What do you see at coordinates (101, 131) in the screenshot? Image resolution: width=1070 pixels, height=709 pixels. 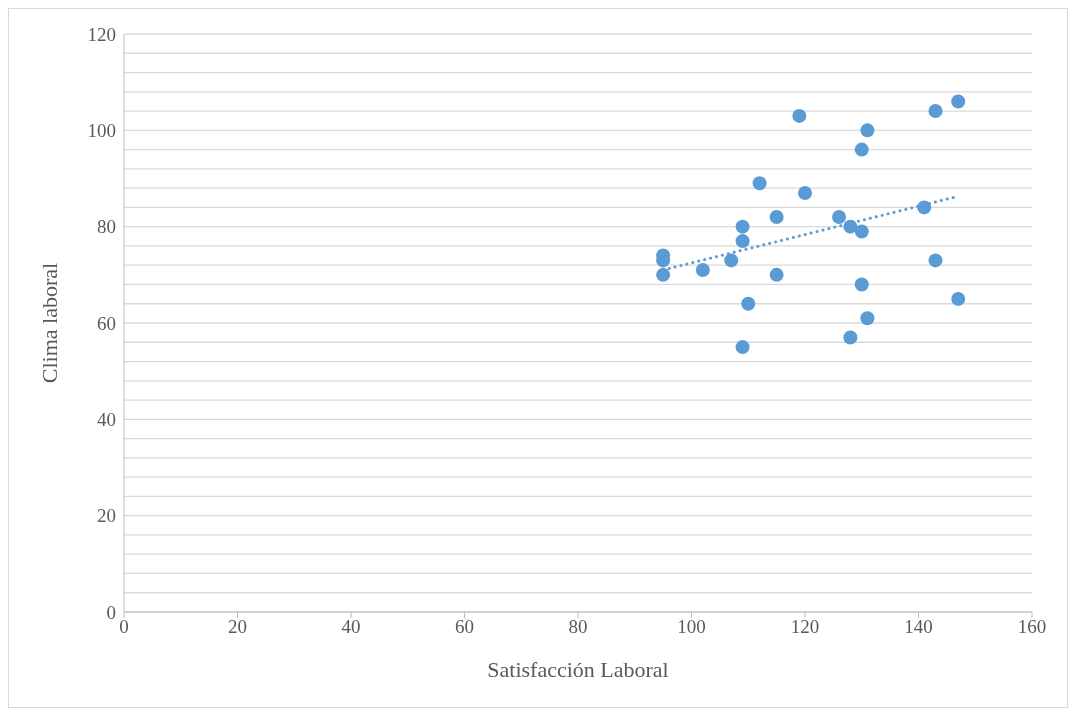 I see `y-tick-label: 100` at bounding box center [101, 131].